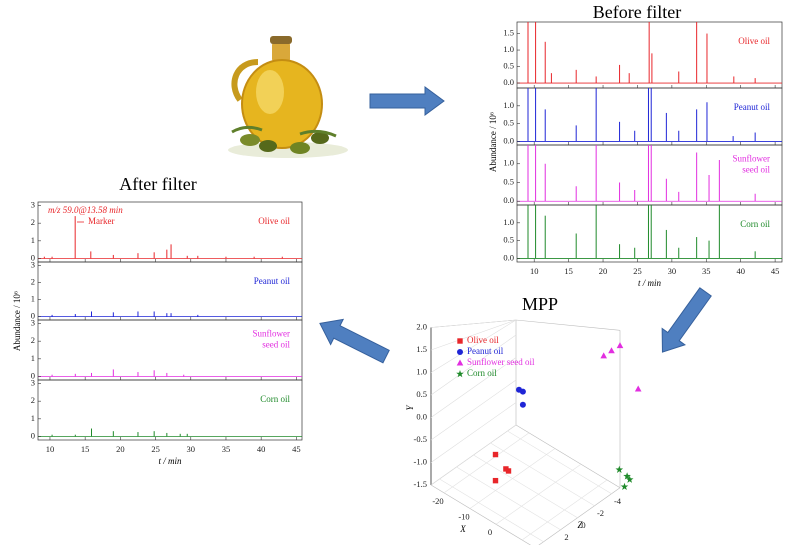 The height and width of the screenshot is (545, 794). What do you see at coordinates (549, 544) in the screenshot?
I see `z-tick-label: 4` at bounding box center [549, 544].